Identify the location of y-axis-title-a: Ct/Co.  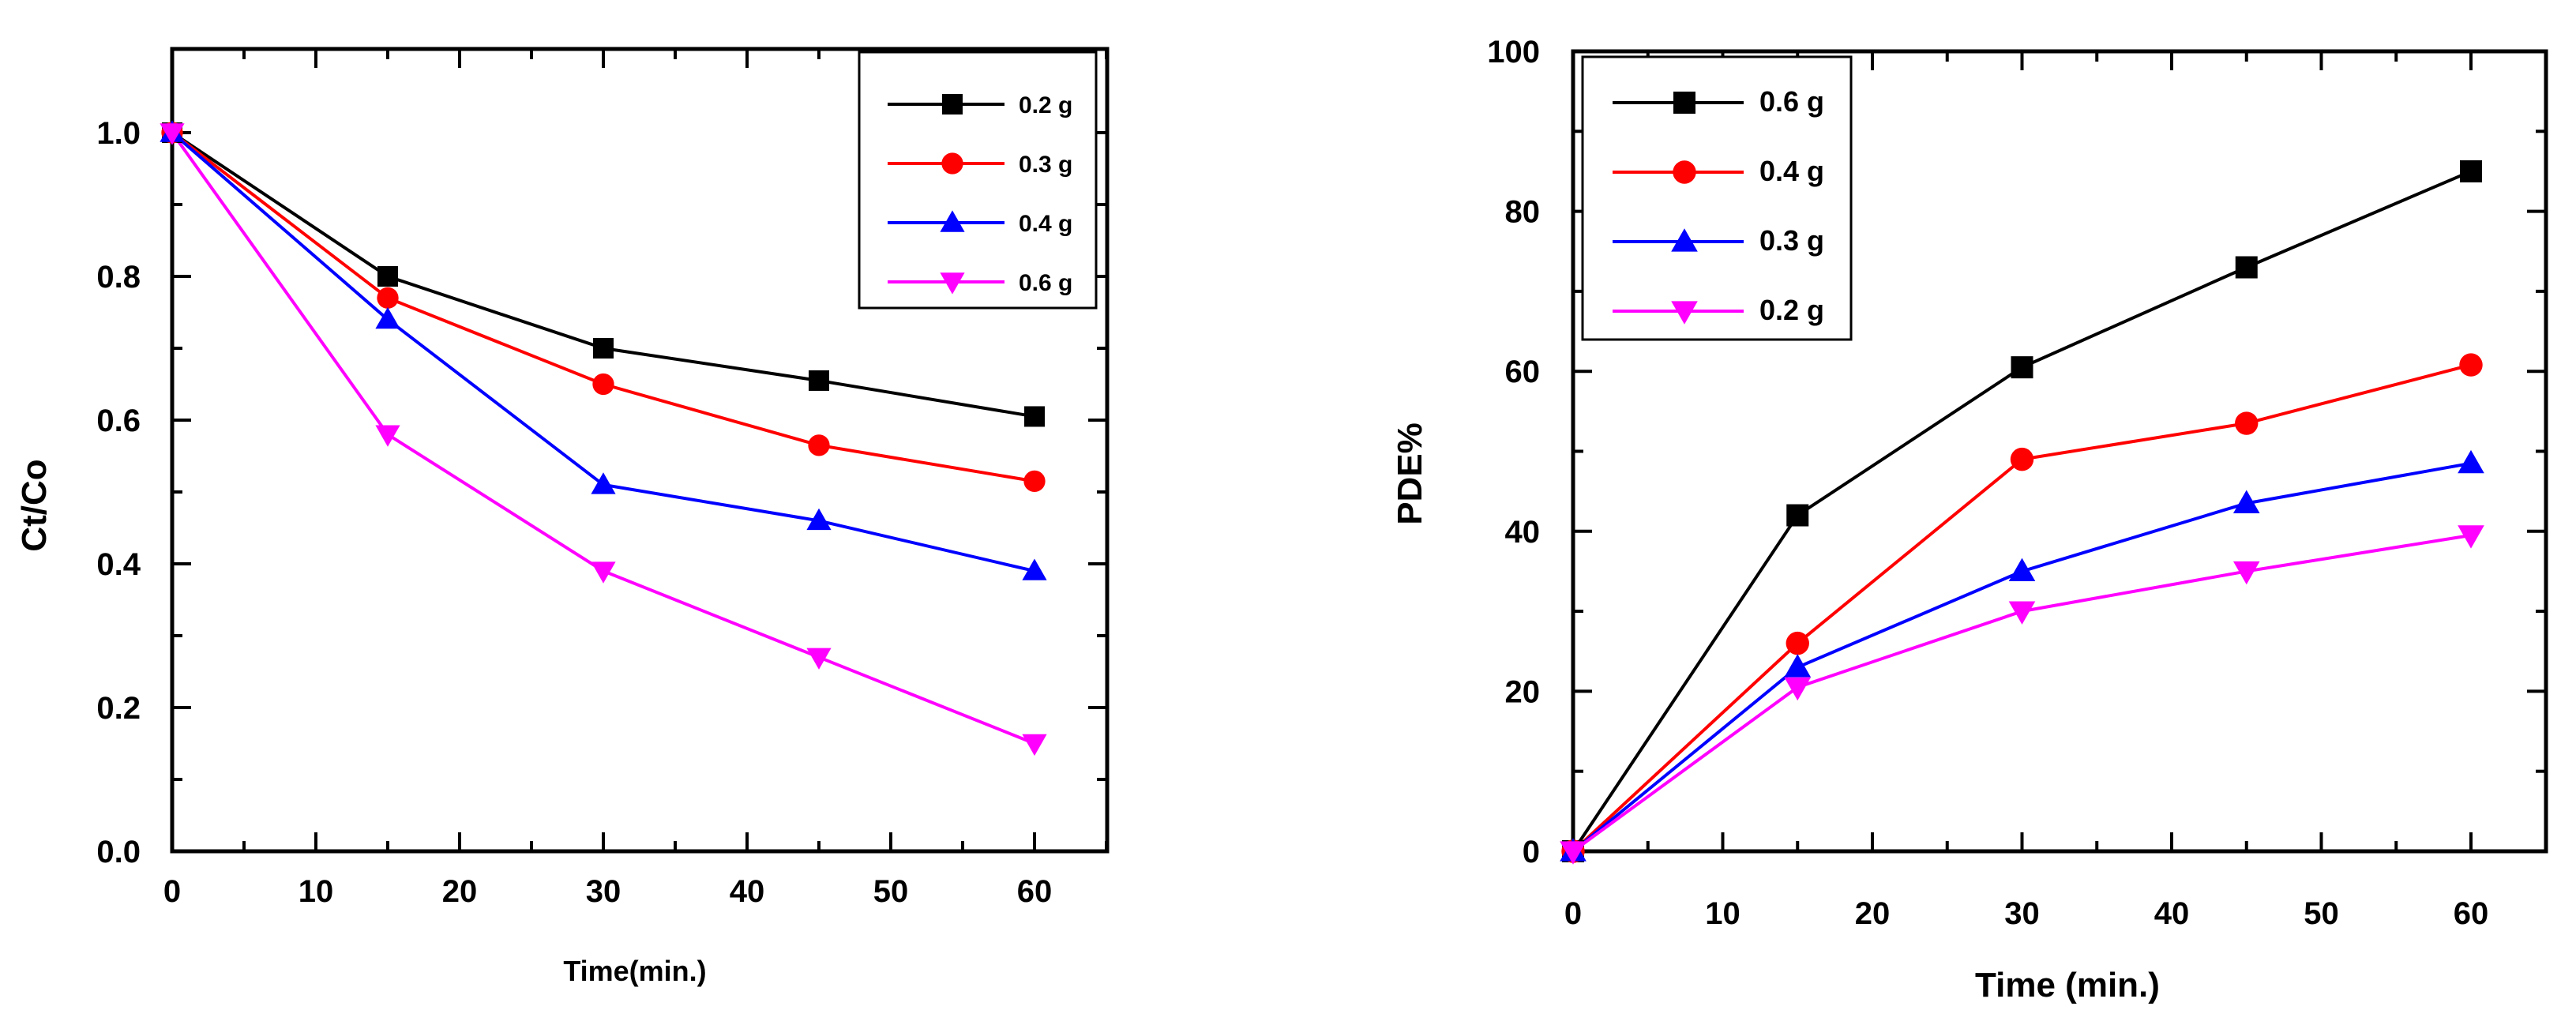
(34, 505).